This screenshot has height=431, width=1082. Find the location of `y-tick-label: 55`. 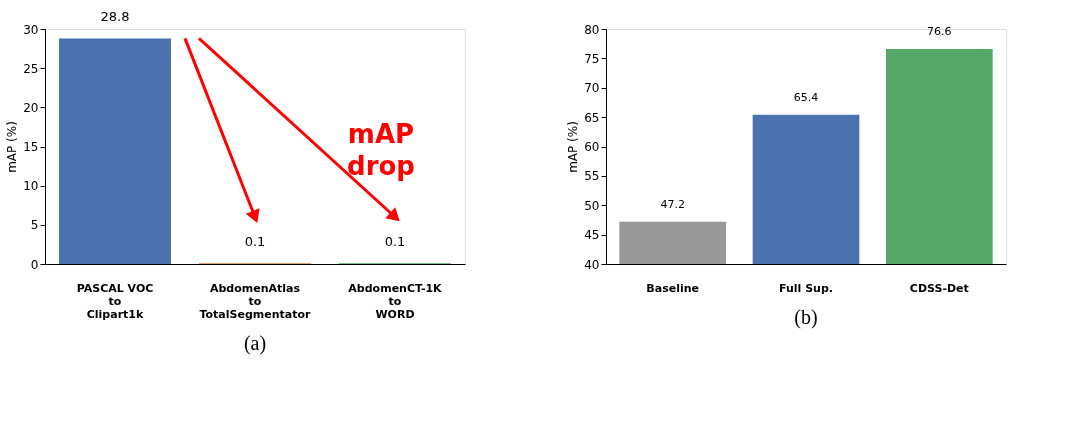

y-tick-label: 55 is located at coordinates (592, 176).